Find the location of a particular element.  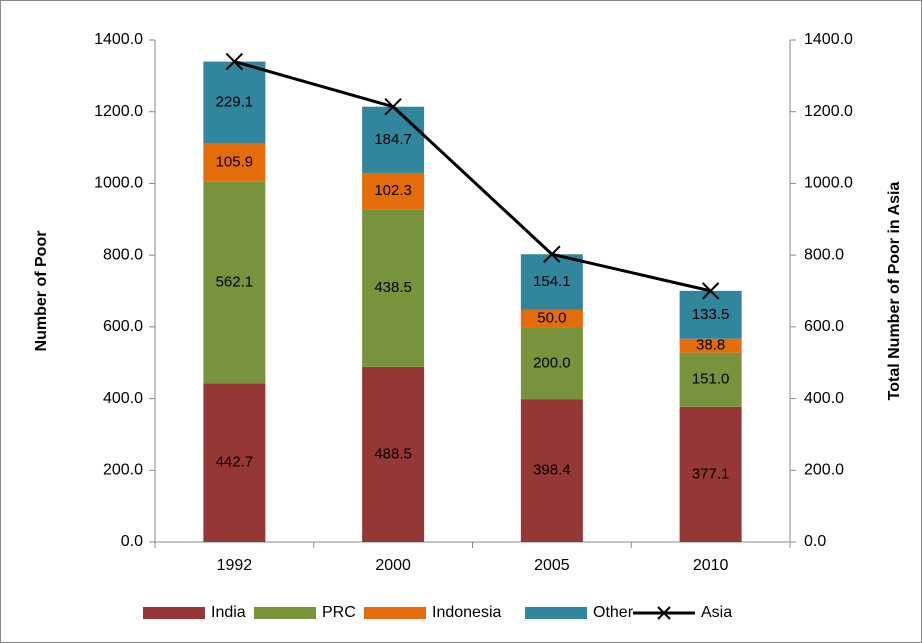

x-tick-label: 2010 is located at coordinates (711, 565).